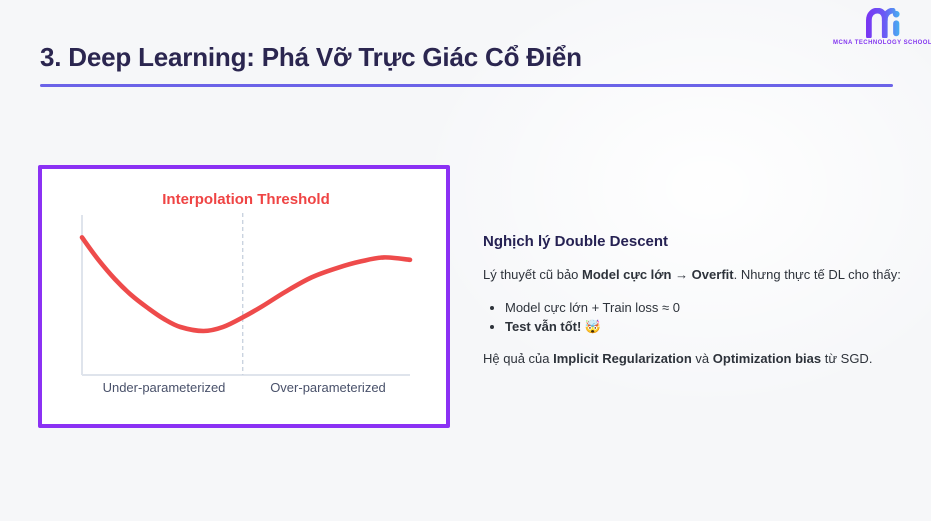 This screenshot has width=931, height=521. Describe the element at coordinates (466, 85) in the screenshot. I see `title-underline` at that location.